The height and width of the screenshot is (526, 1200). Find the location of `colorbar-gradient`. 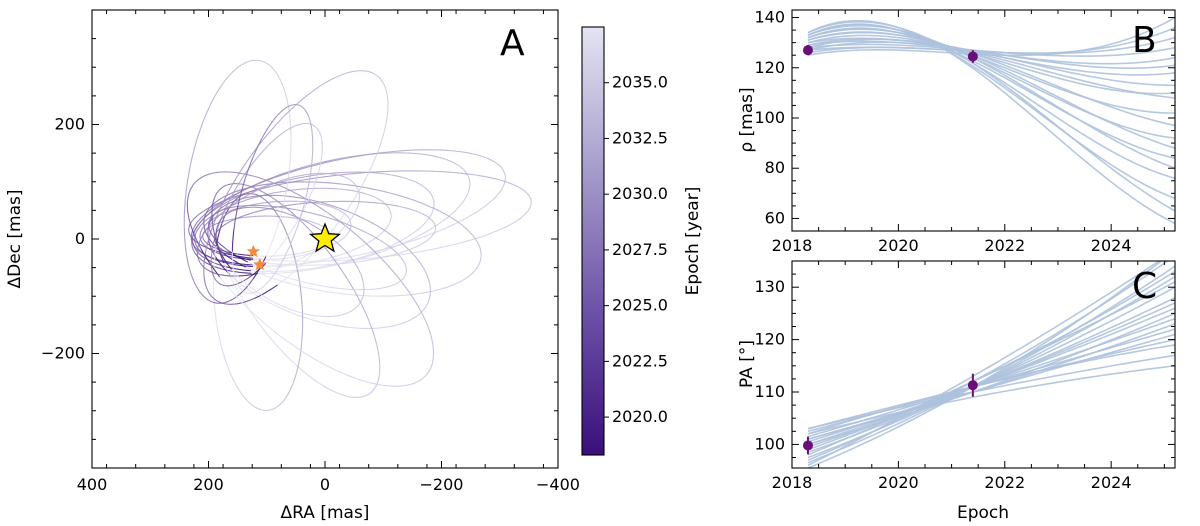

colorbar-gradient is located at coordinates (593, 241).